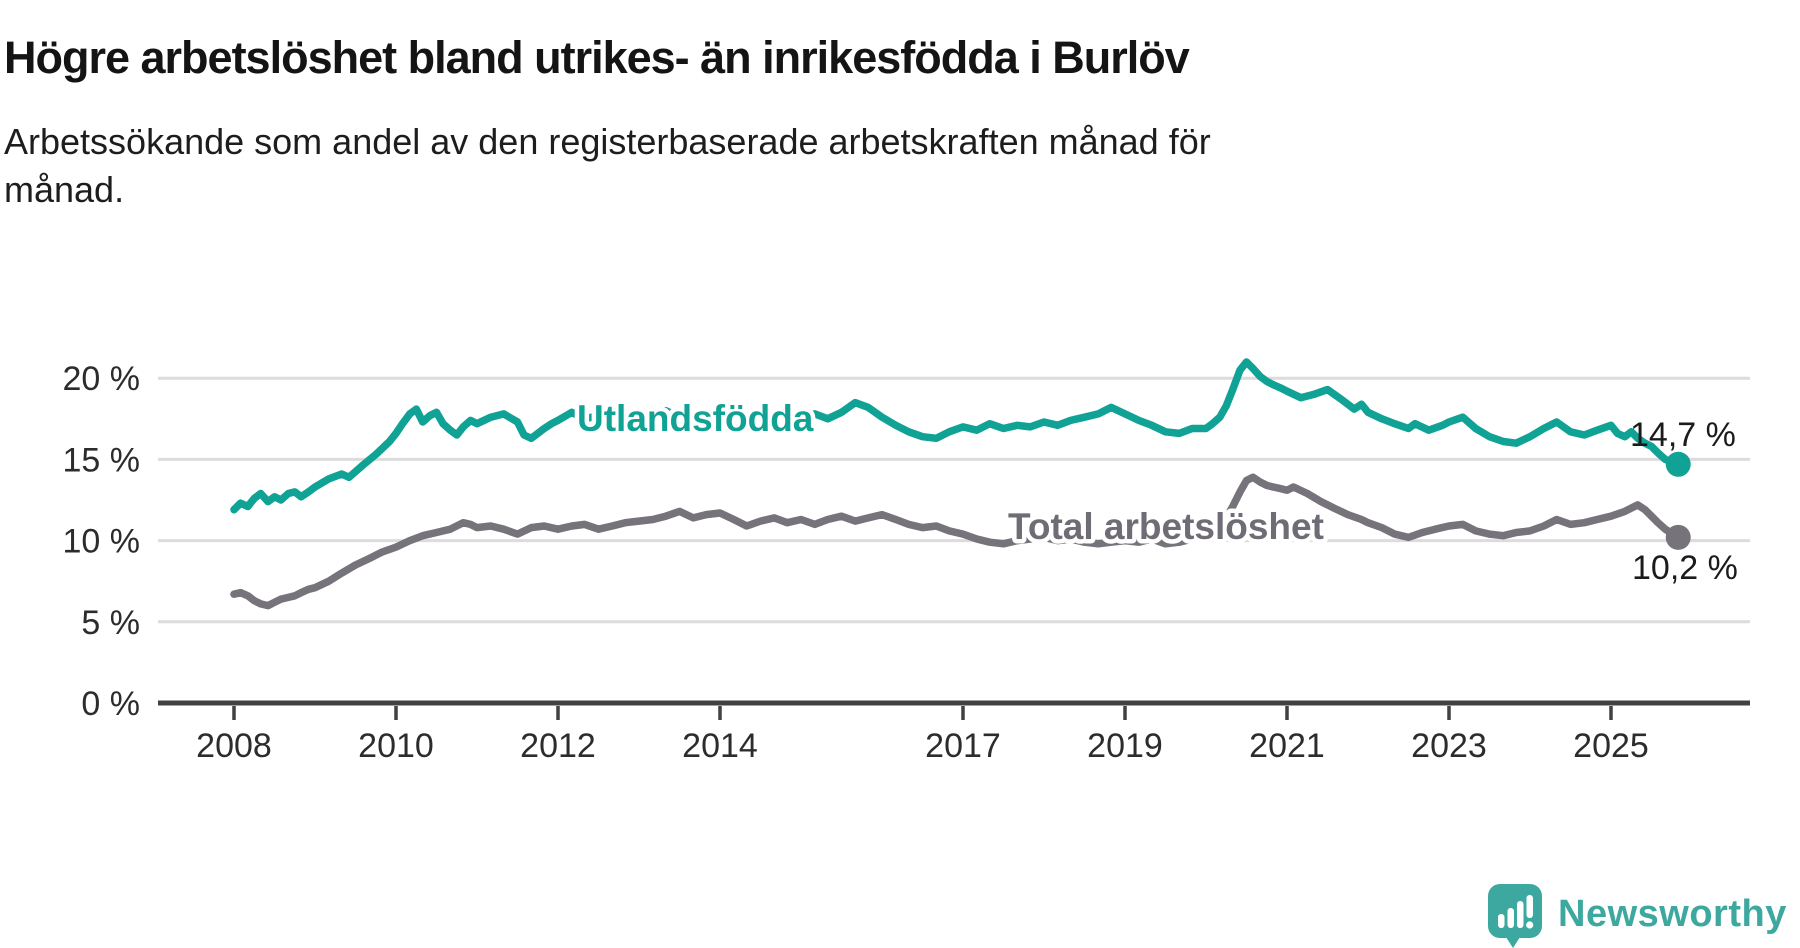  Describe the element at coordinates (922, 746) in the screenshot. I see `x-axis-labels: 2008 2010 2012 2014 2017 2019 2021 2023 2025` at that location.